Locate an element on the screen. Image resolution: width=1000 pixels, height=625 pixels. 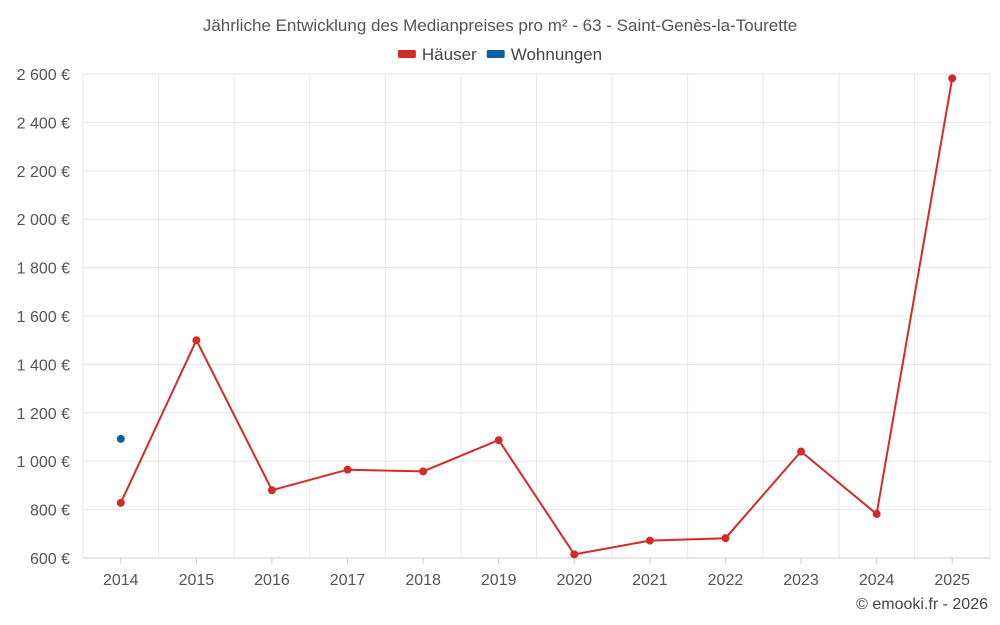
x-tick-label: 2025 is located at coordinates (952, 580).